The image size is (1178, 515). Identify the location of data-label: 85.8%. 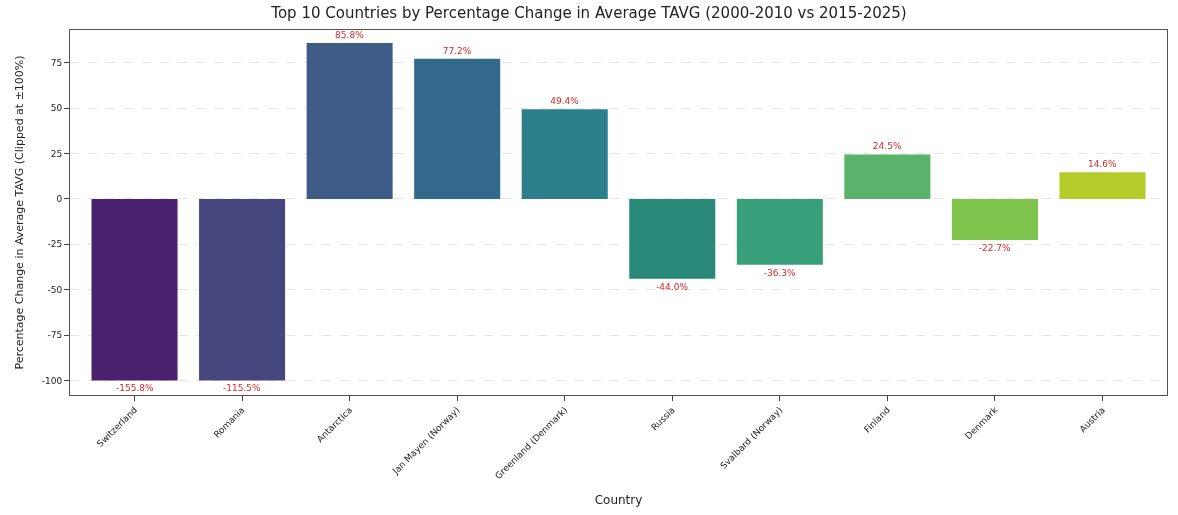
(350, 35).